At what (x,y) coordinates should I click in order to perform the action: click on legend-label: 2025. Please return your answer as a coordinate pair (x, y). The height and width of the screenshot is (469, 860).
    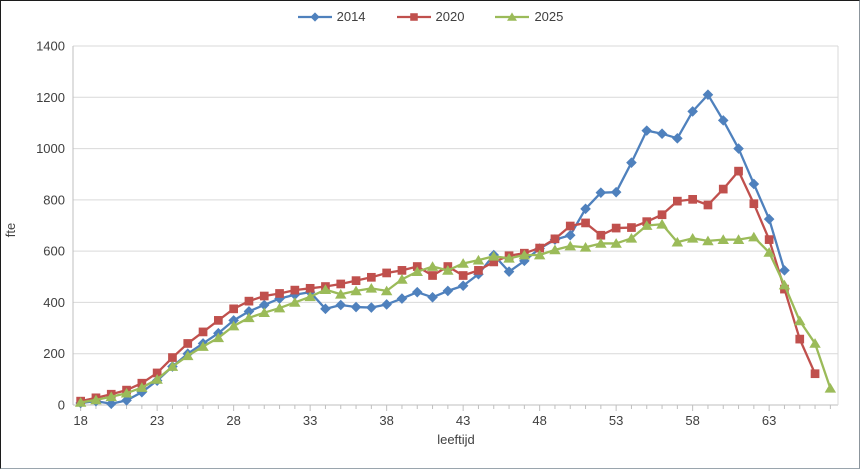
    Looking at the image, I should click on (549, 16).